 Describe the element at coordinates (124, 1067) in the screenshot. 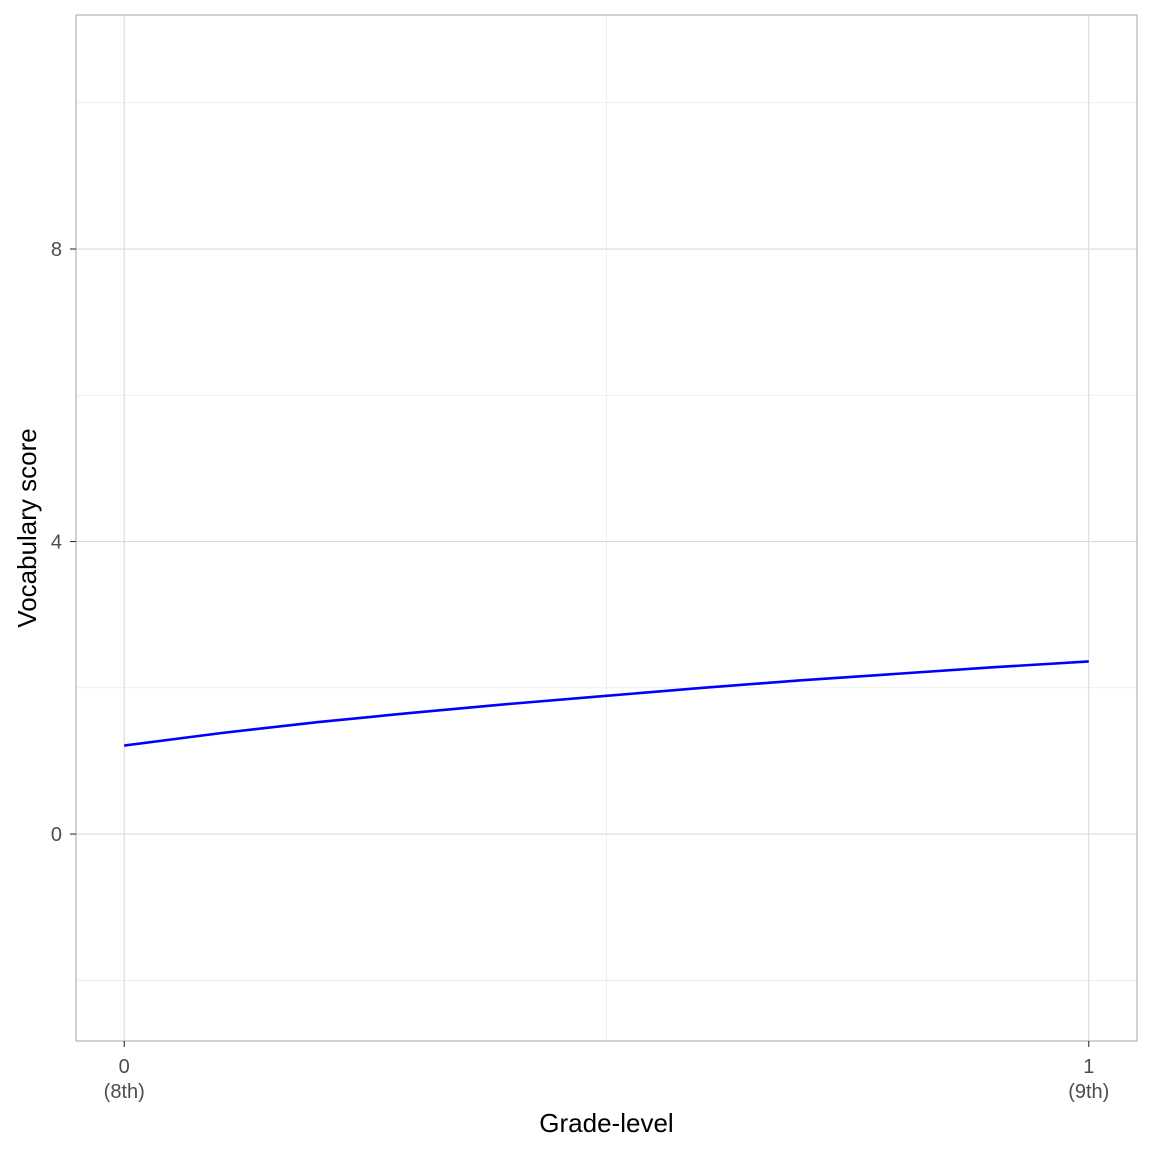

I see `x-tick-label: 0` at that location.